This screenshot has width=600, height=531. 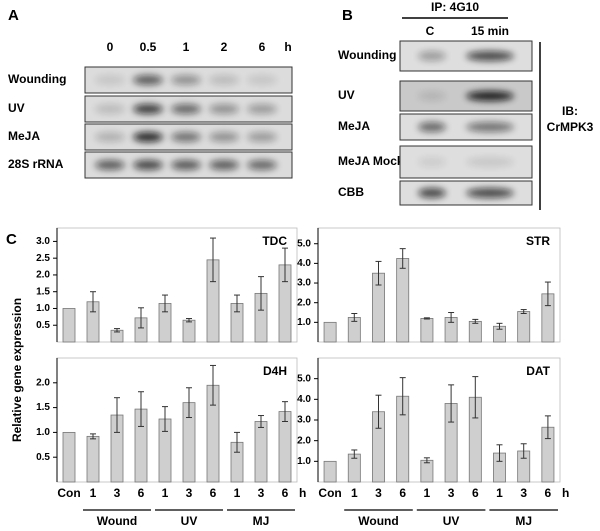 I want to click on chart-title: TDC, so click(x=274, y=241).